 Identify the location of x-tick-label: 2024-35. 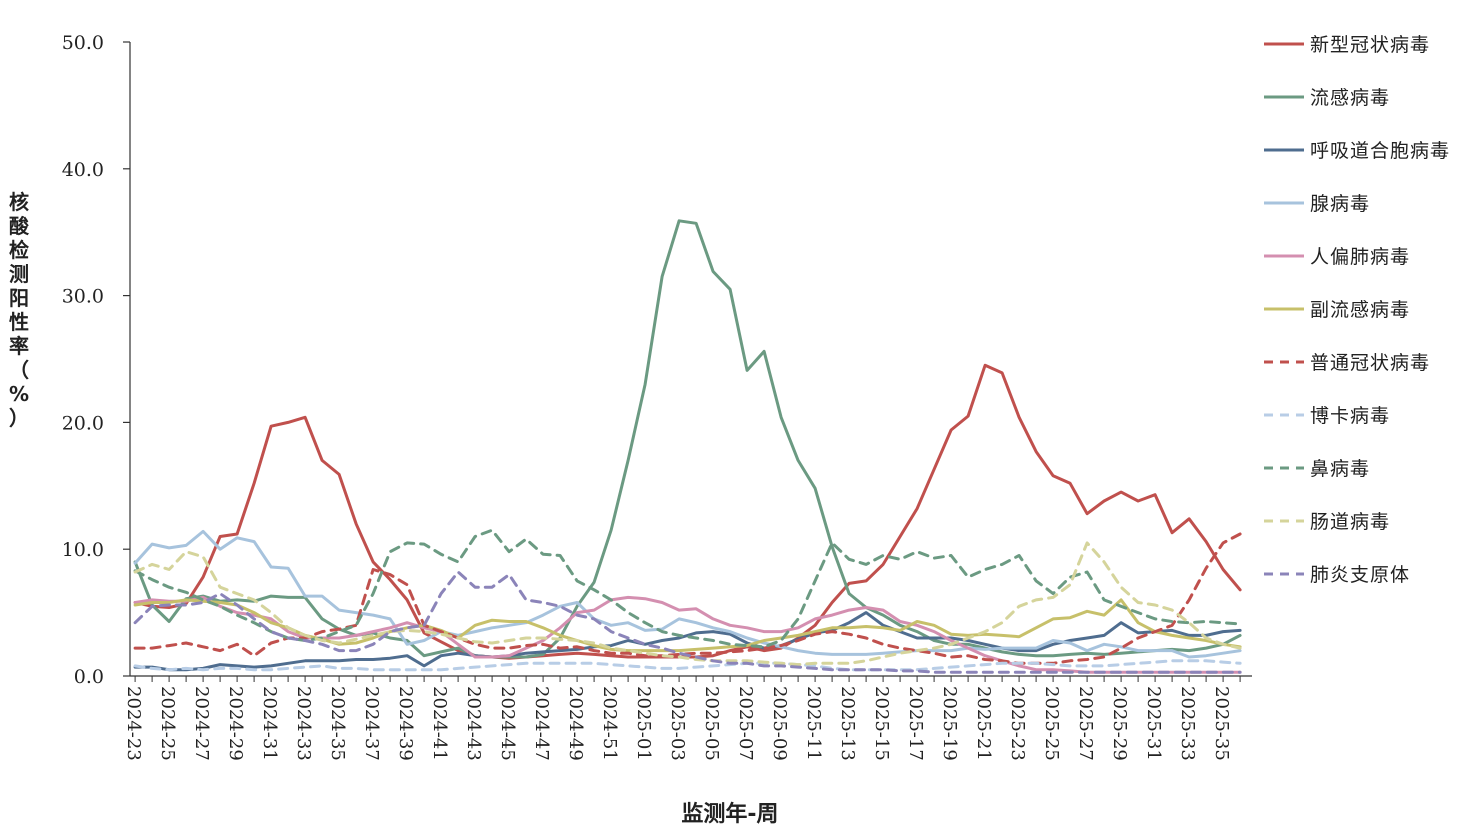
(337, 723).